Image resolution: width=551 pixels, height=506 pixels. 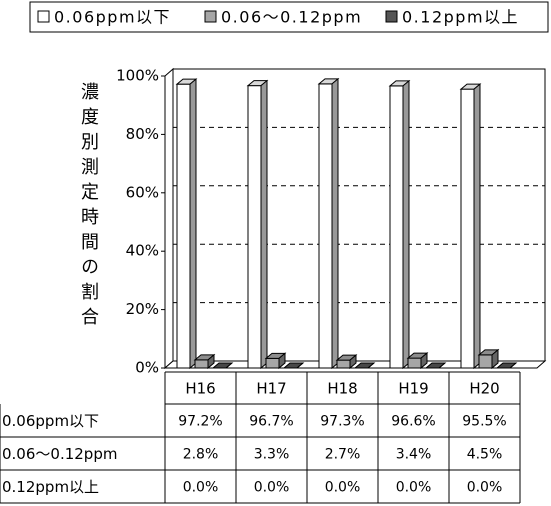 I want to click on legend-label: 0.06～0.12ppm, so click(x=291, y=17).